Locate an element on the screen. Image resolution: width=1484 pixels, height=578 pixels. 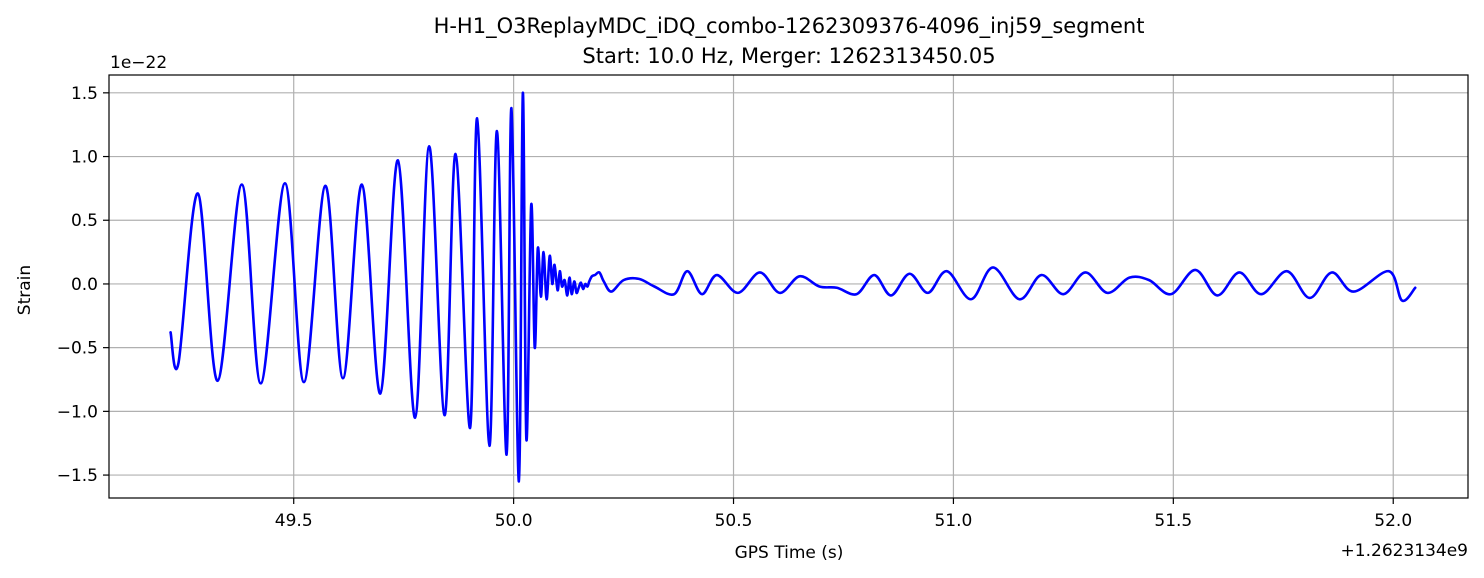
x-tick-label: 51.0 is located at coordinates (953, 521).